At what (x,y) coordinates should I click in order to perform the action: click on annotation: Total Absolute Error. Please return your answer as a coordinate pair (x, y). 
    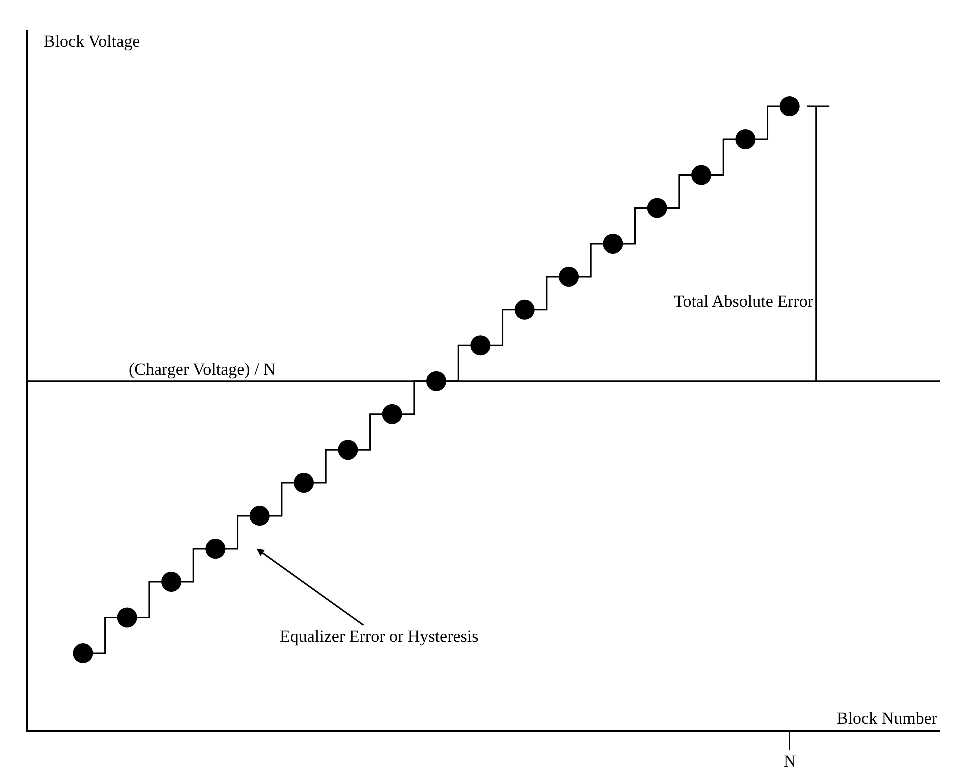
    Looking at the image, I should click on (744, 301).